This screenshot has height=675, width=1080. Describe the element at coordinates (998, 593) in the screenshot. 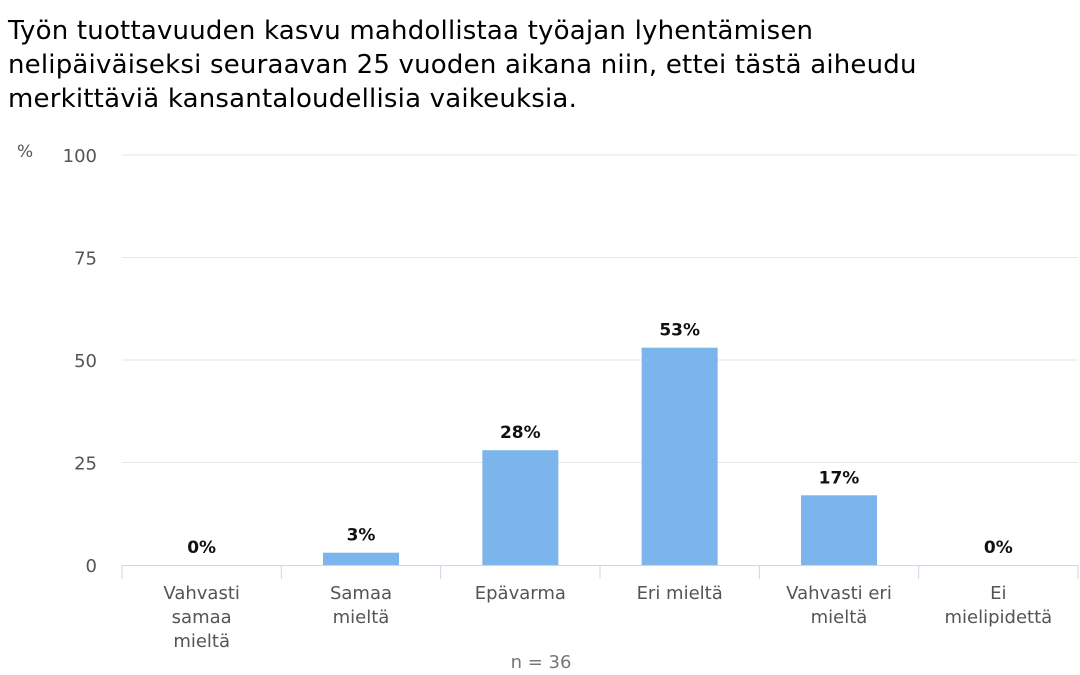

I see `x-category-label: Ei` at that location.